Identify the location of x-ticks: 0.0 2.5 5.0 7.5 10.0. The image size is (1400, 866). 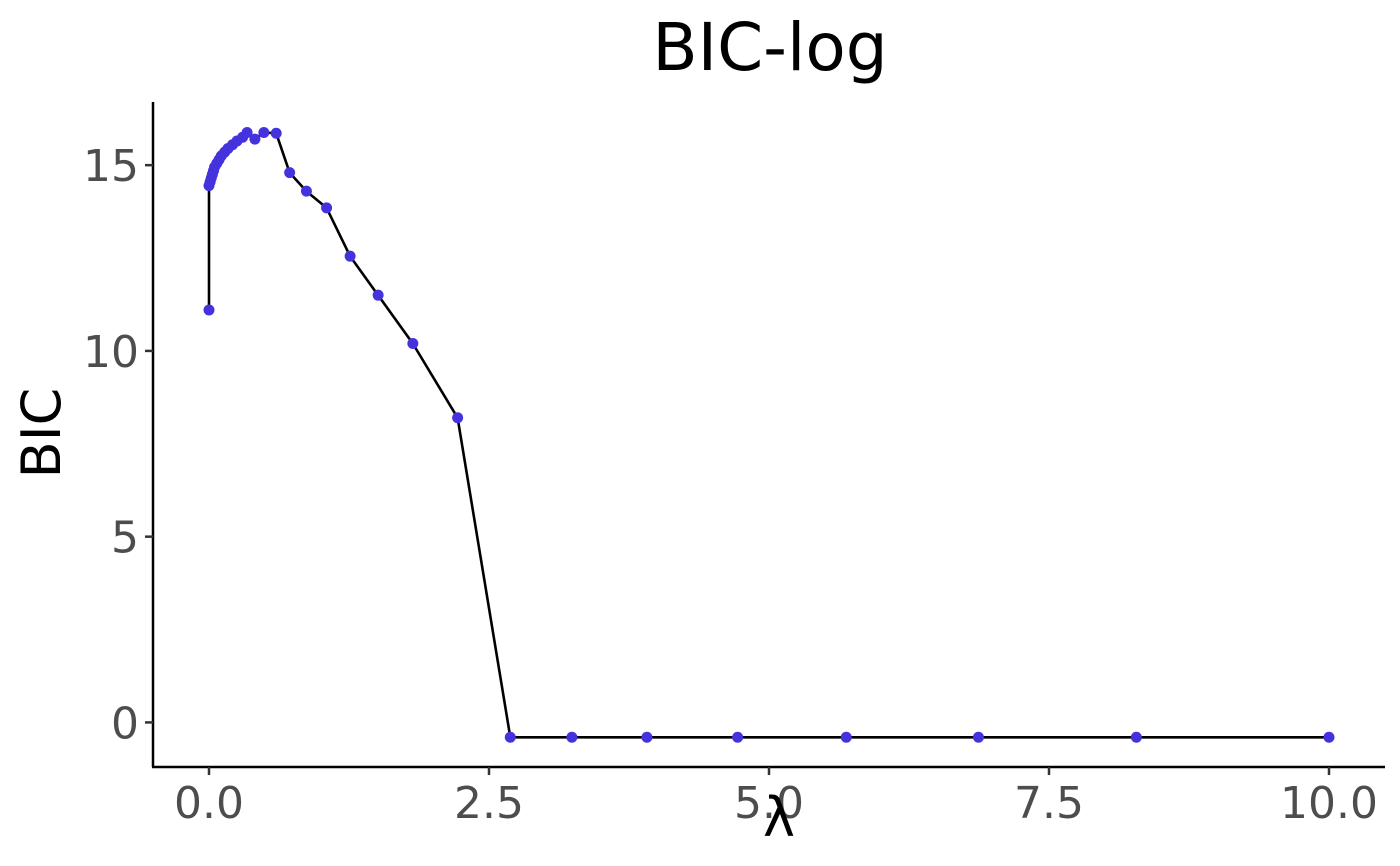
(776, 798).